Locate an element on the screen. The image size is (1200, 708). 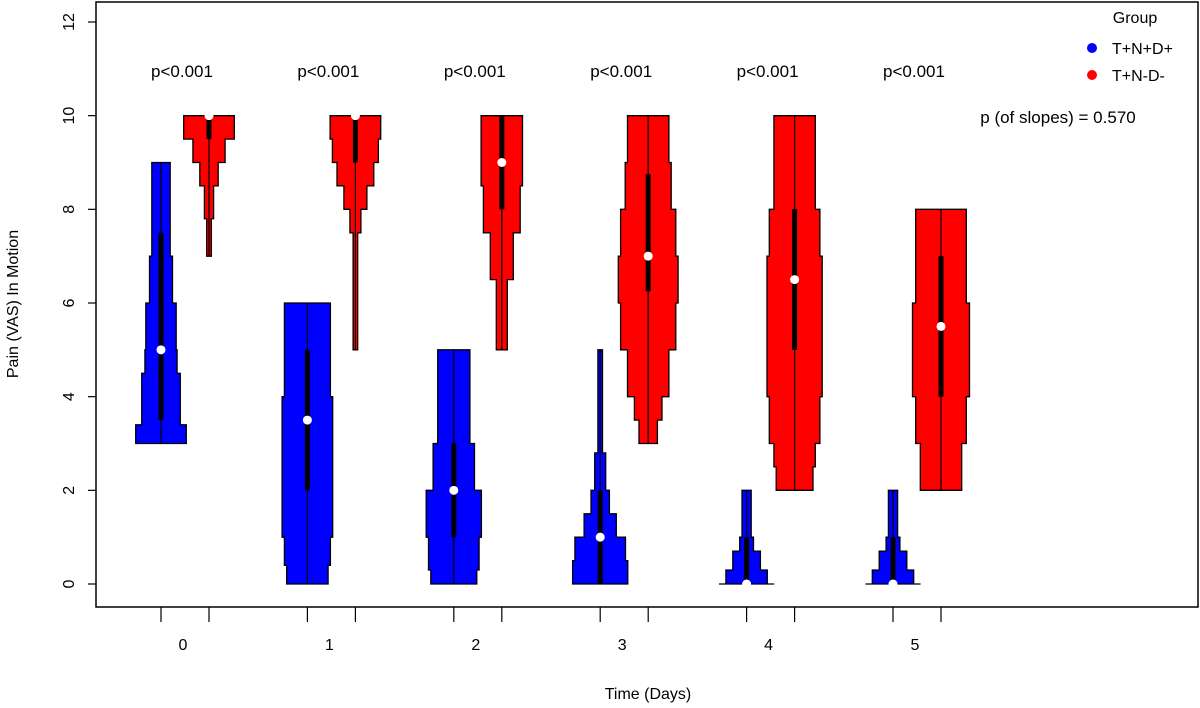
x-tick-label: 5 is located at coordinates (915, 645).